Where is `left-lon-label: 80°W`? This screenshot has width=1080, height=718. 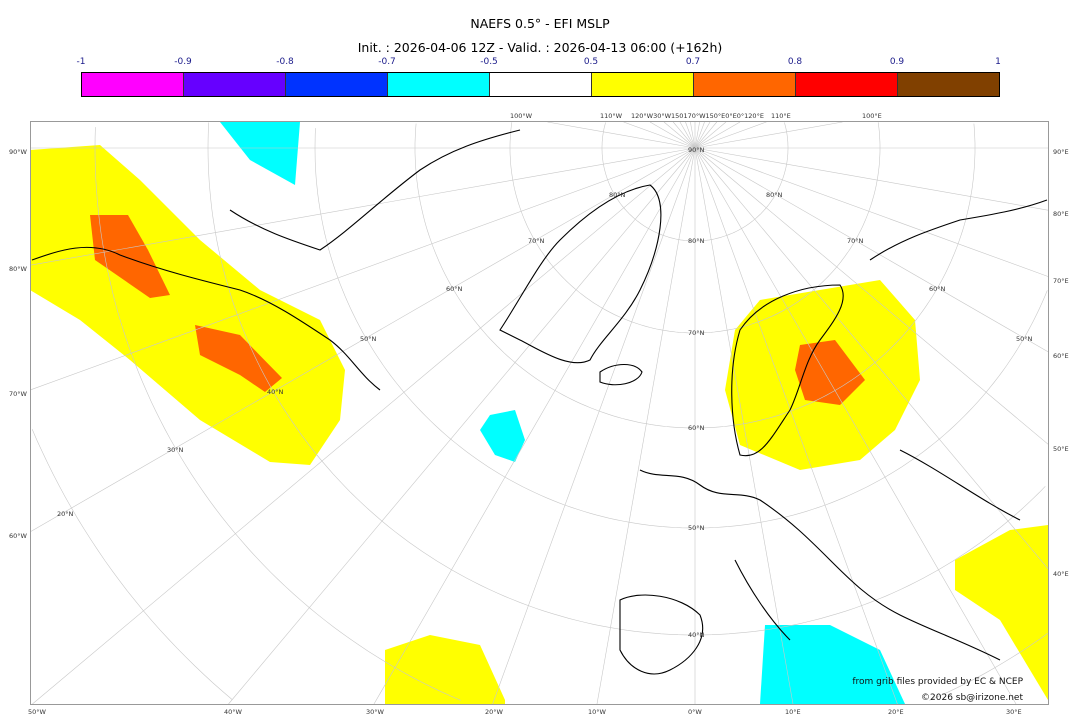 left-lon-label: 80°W is located at coordinates (18, 269).